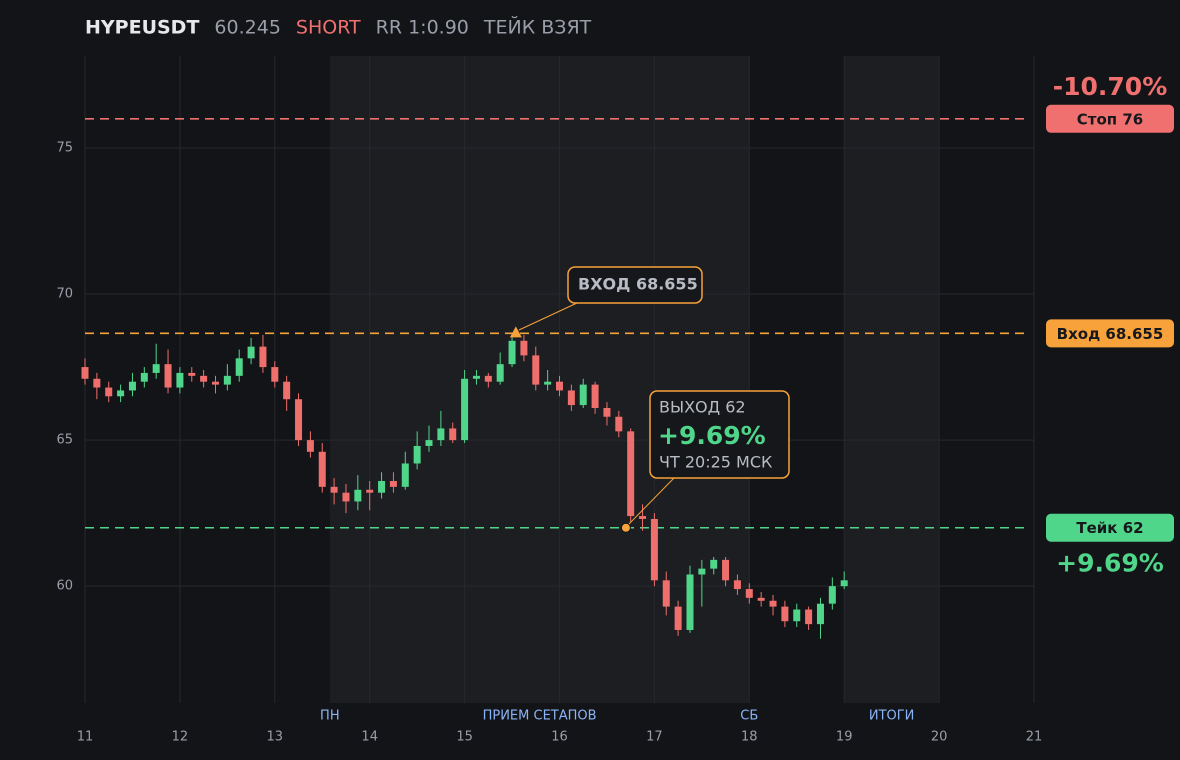 The width and height of the screenshot is (1180, 760). Describe the element at coordinates (85, 737) in the screenshot. I see `x-tick-label: 11` at that location.